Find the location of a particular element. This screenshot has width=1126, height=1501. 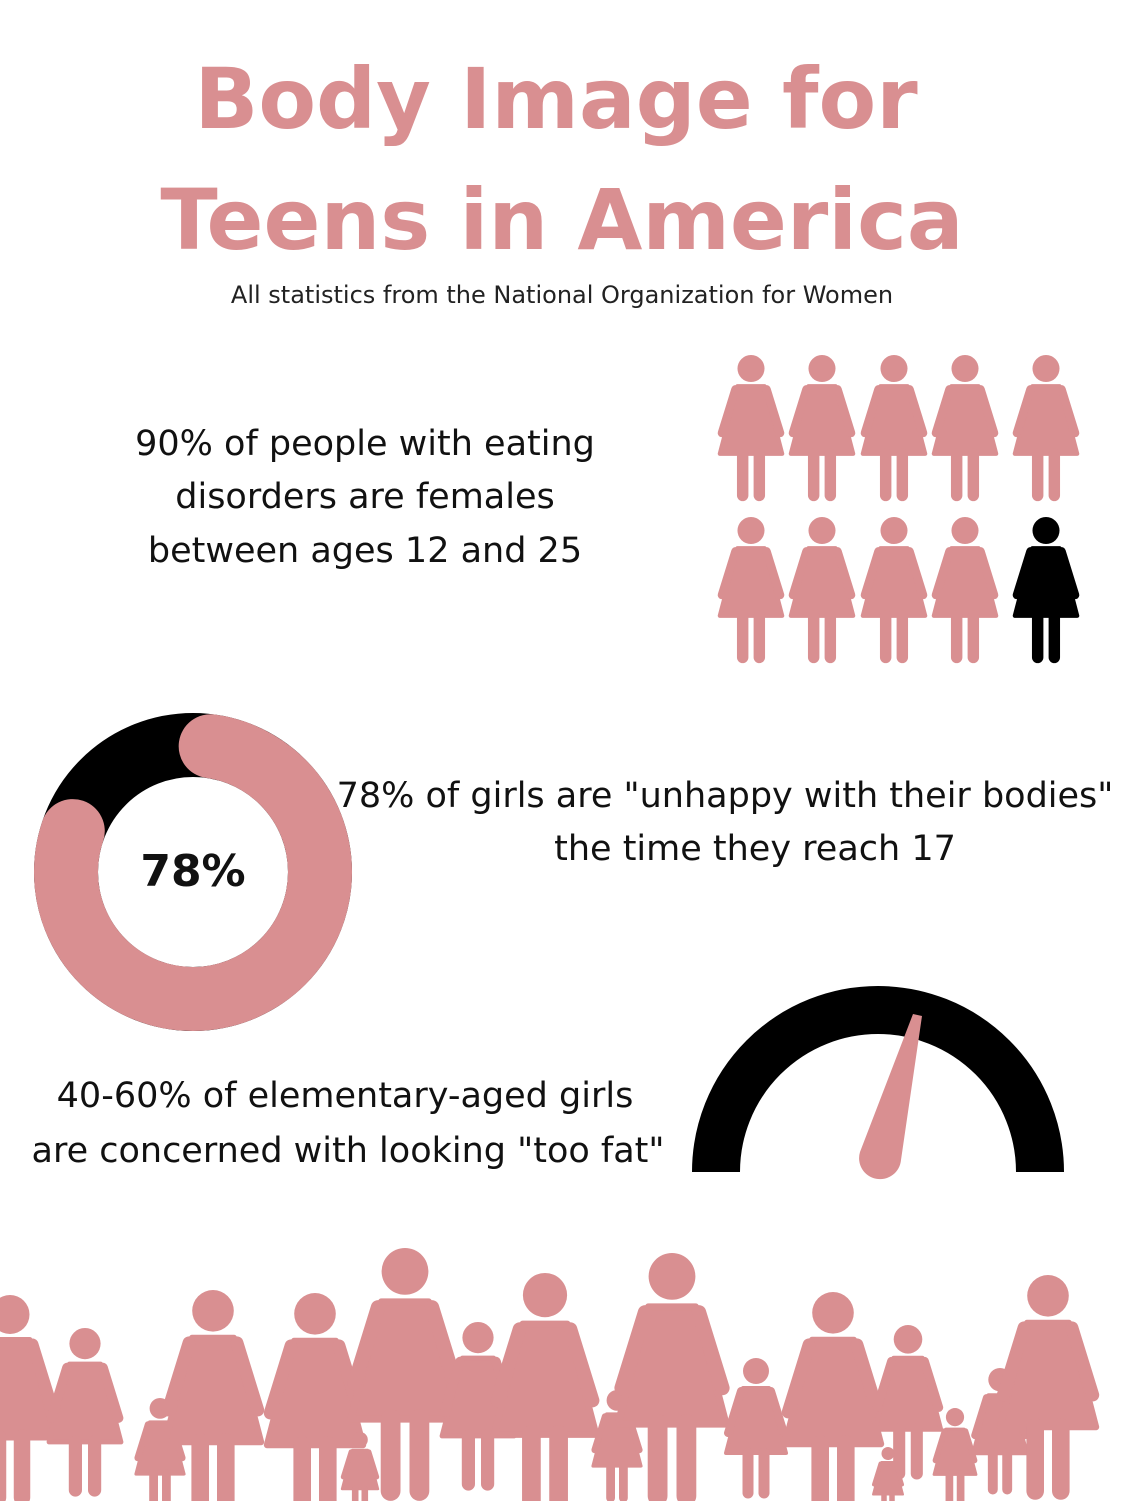

stat-text: between ages 12 and 25 is located at coordinates (365, 551).